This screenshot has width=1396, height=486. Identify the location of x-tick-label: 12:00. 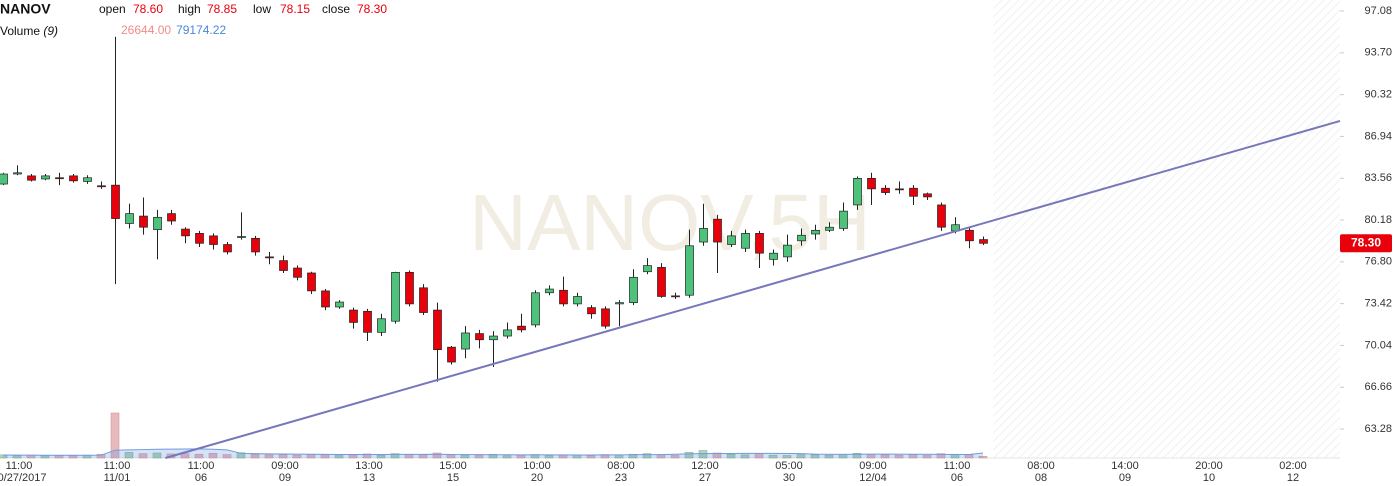
(705, 466).